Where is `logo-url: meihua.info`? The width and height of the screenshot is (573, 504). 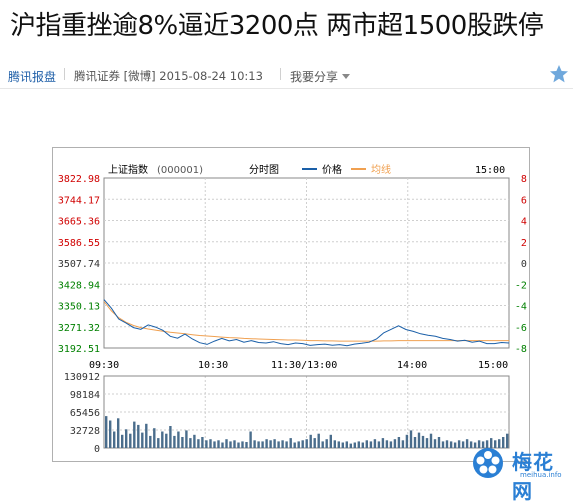
logo-url: meihua.info is located at coordinates (541, 475).